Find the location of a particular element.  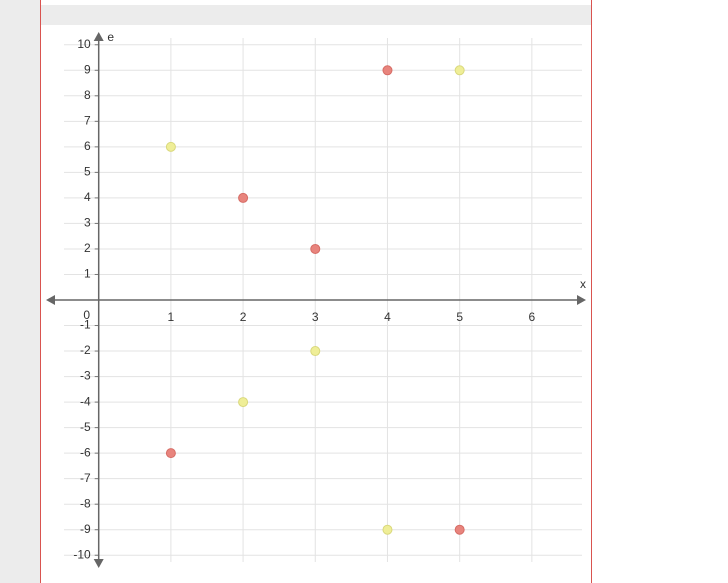

y-tick-label: 2 is located at coordinates (87, 248).